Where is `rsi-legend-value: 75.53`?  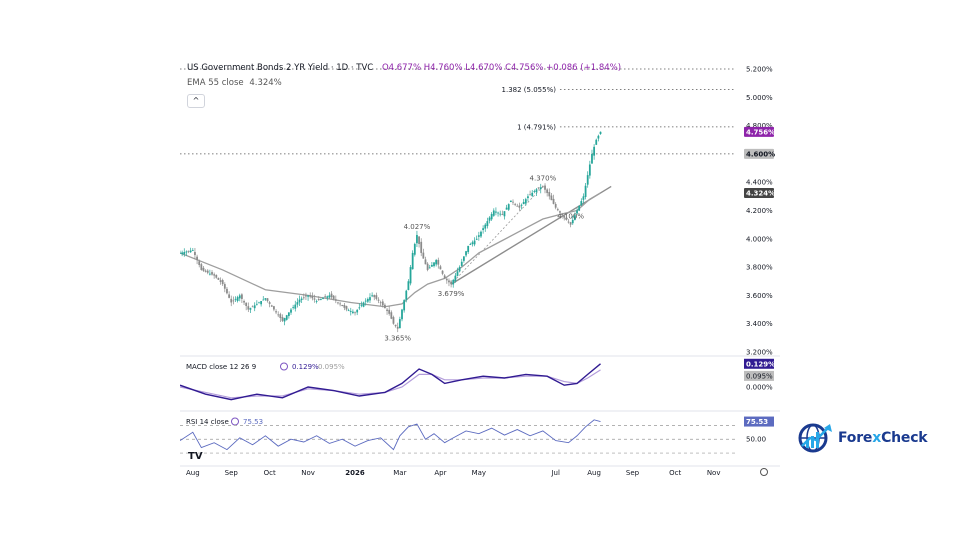
rsi-legend-value: 75.53 is located at coordinates (253, 422).